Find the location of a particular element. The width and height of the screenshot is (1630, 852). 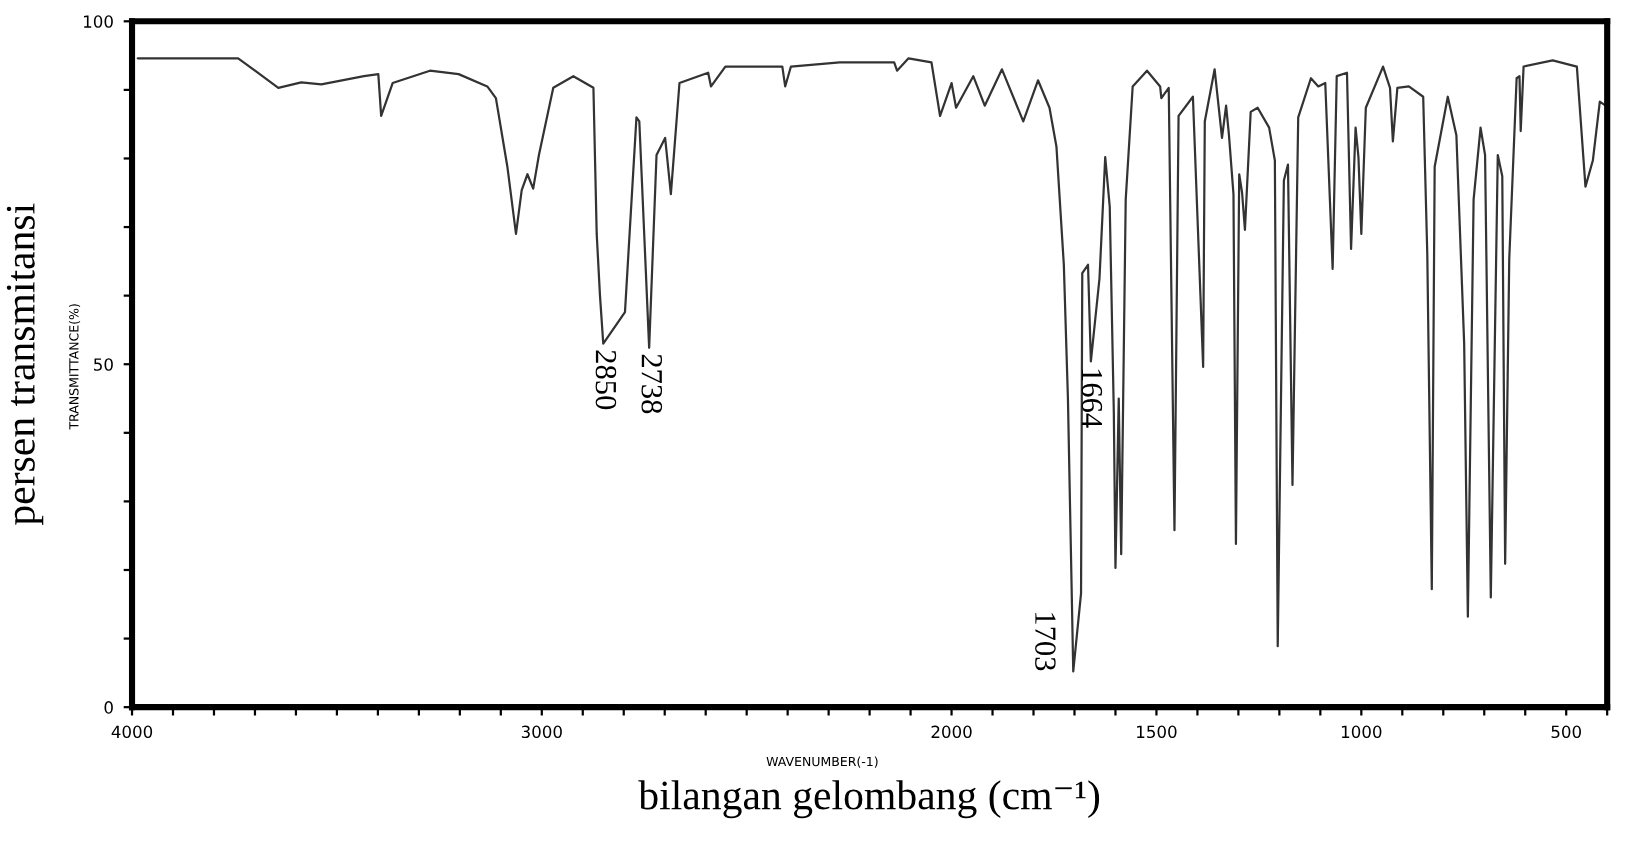

y-axis-title: persen transmitansi is located at coordinates (25, 364).